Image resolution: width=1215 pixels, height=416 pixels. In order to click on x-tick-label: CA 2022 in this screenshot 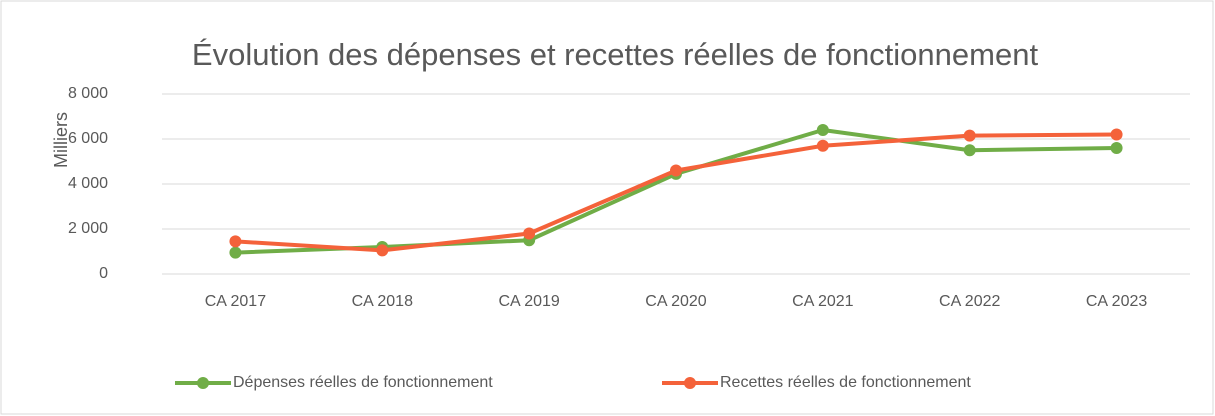, I will do `click(969, 301)`.